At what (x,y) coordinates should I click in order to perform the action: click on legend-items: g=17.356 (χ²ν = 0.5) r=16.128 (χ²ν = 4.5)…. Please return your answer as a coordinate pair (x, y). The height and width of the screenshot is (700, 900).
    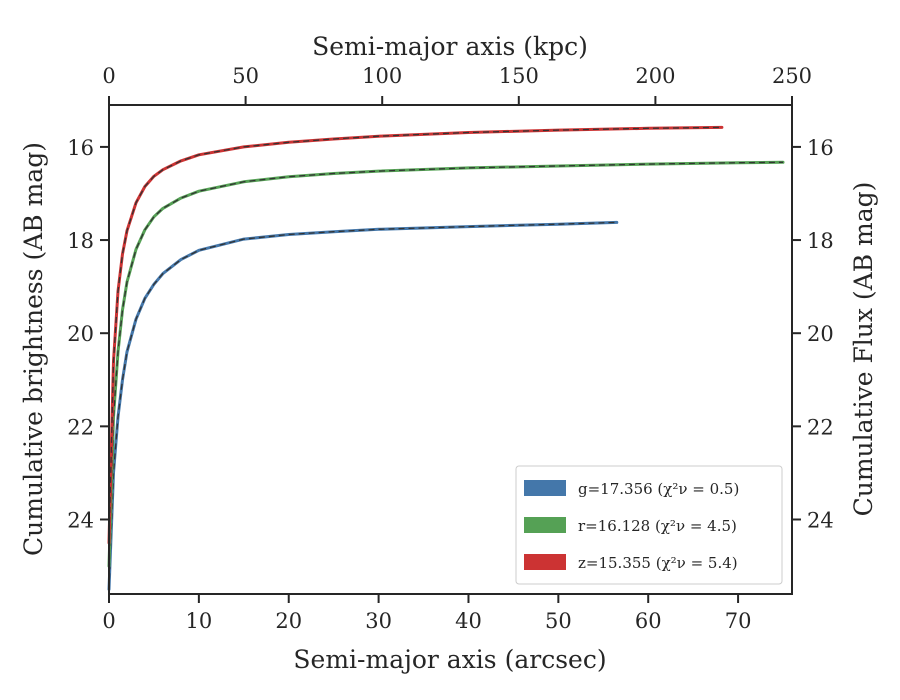
    Looking at the image, I should click on (631, 526).